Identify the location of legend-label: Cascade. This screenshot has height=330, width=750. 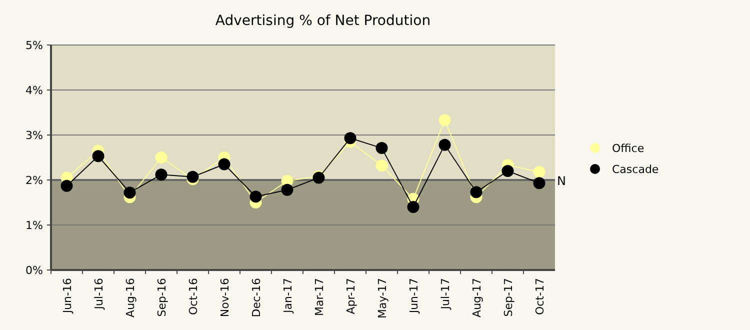
(635, 169).